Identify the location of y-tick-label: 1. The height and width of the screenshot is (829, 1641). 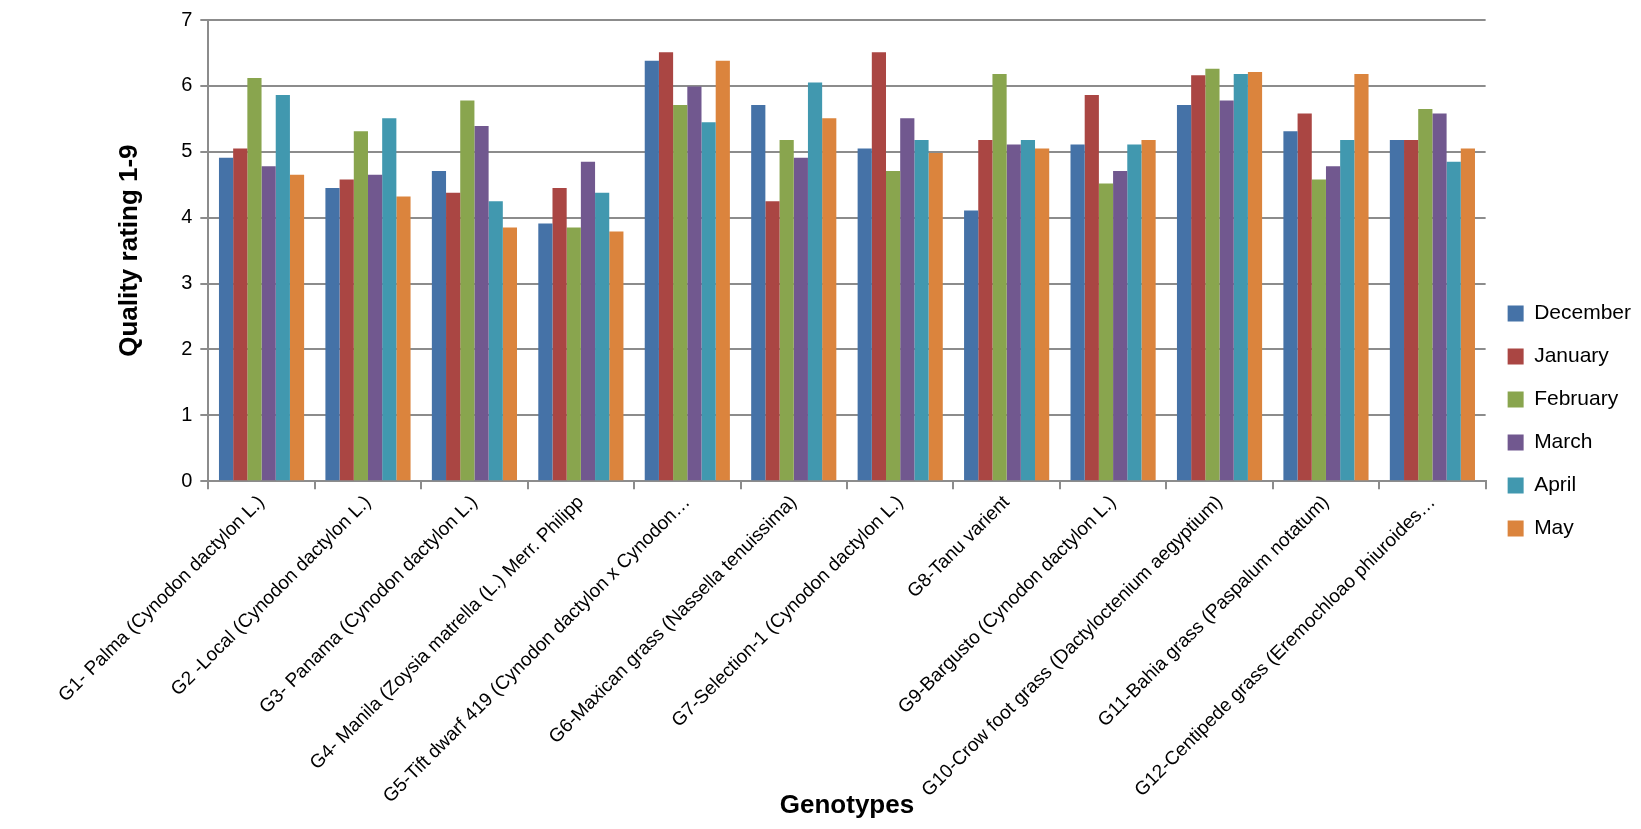
(187, 413).